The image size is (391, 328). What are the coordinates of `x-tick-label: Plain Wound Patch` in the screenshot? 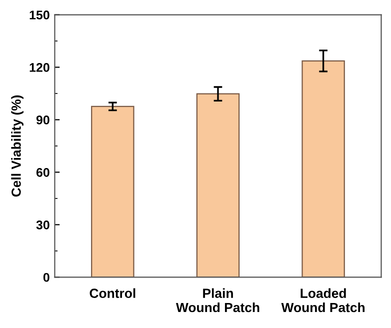 It's located at (218, 300).